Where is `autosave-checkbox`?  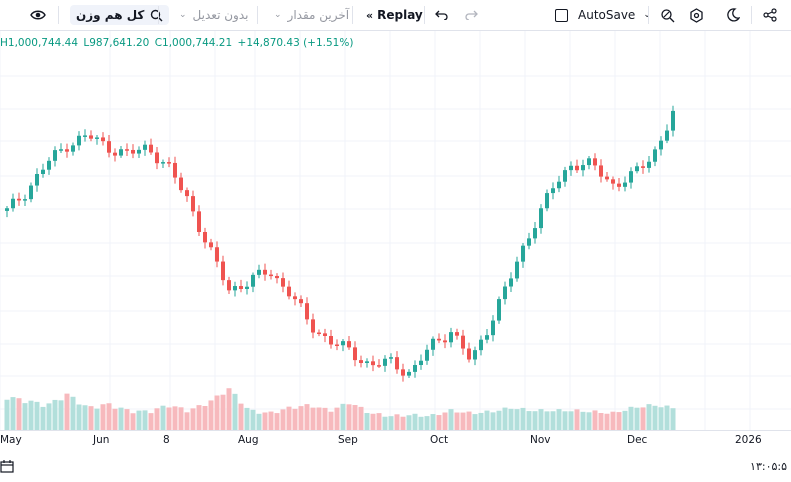 autosave-checkbox is located at coordinates (561, 15).